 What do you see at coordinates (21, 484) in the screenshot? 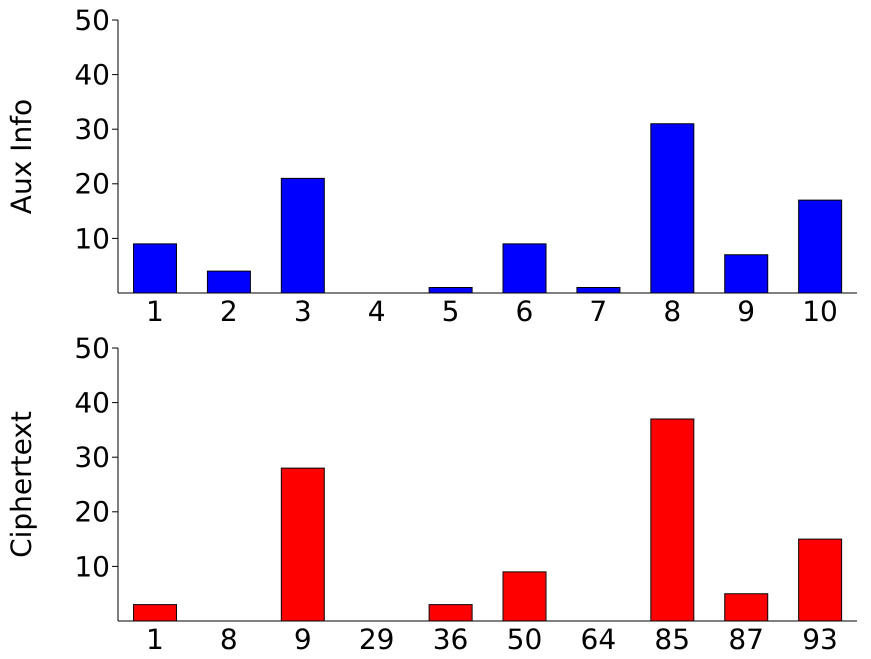
I see `y-axis-title: Ciphertext` at bounding box center [21, 484].